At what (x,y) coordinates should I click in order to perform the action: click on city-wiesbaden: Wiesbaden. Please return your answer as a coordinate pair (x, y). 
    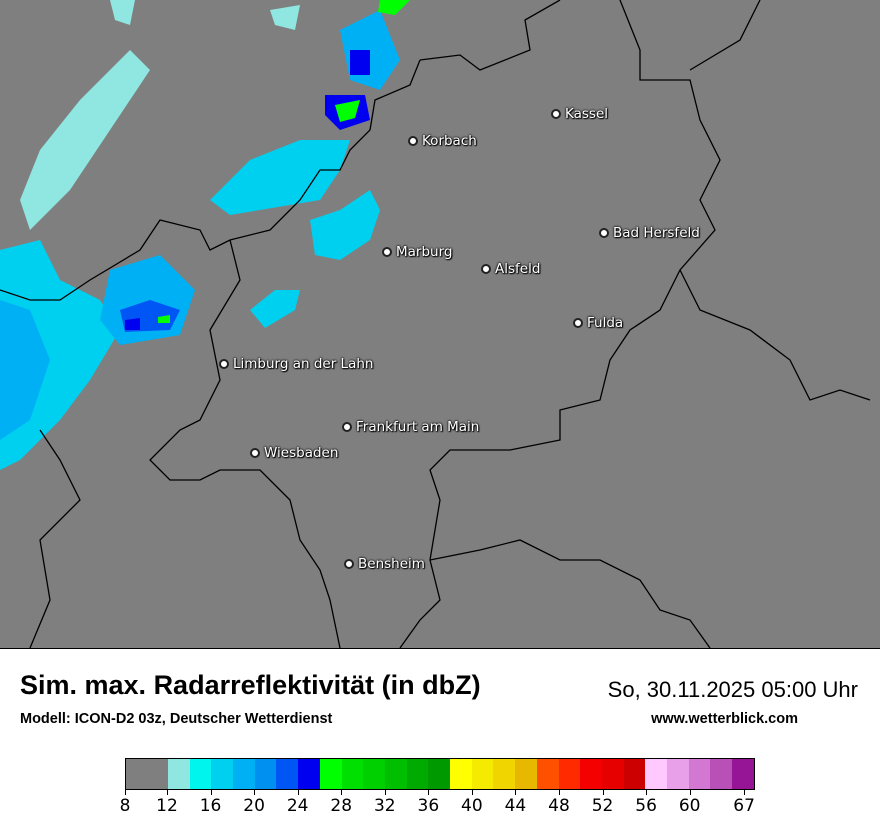
    Looking at the image, I should click on (294, 453).